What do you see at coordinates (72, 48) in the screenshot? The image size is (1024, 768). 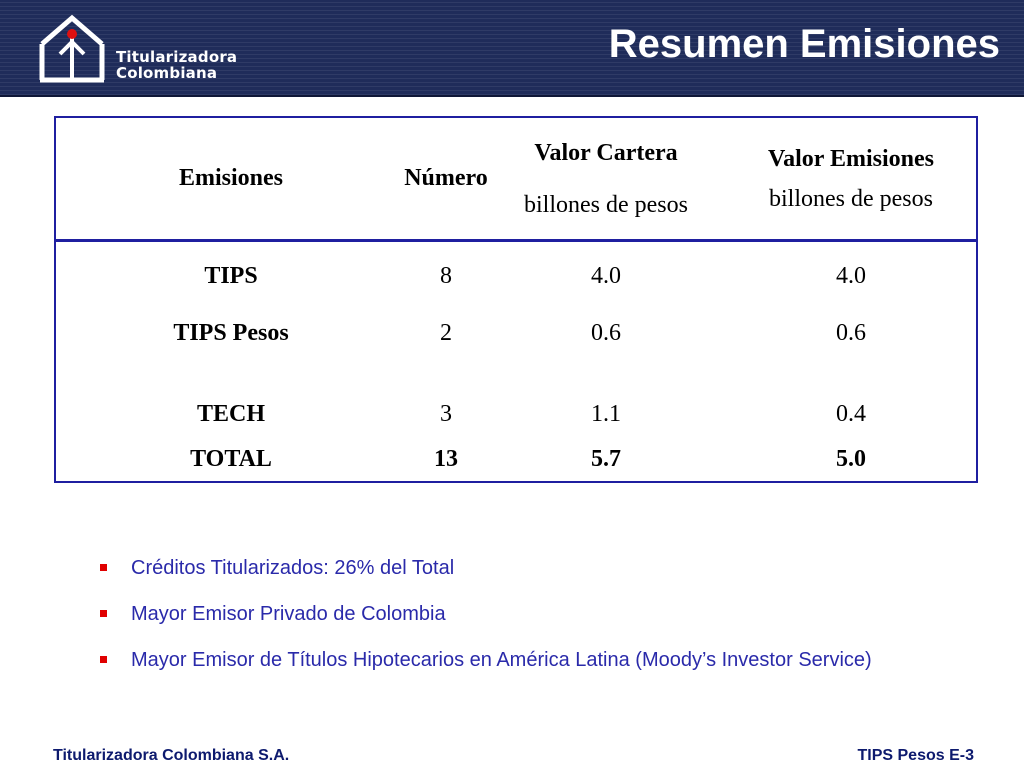 I see `house-arrow-logo-icon` at bounding box center [72, 48].